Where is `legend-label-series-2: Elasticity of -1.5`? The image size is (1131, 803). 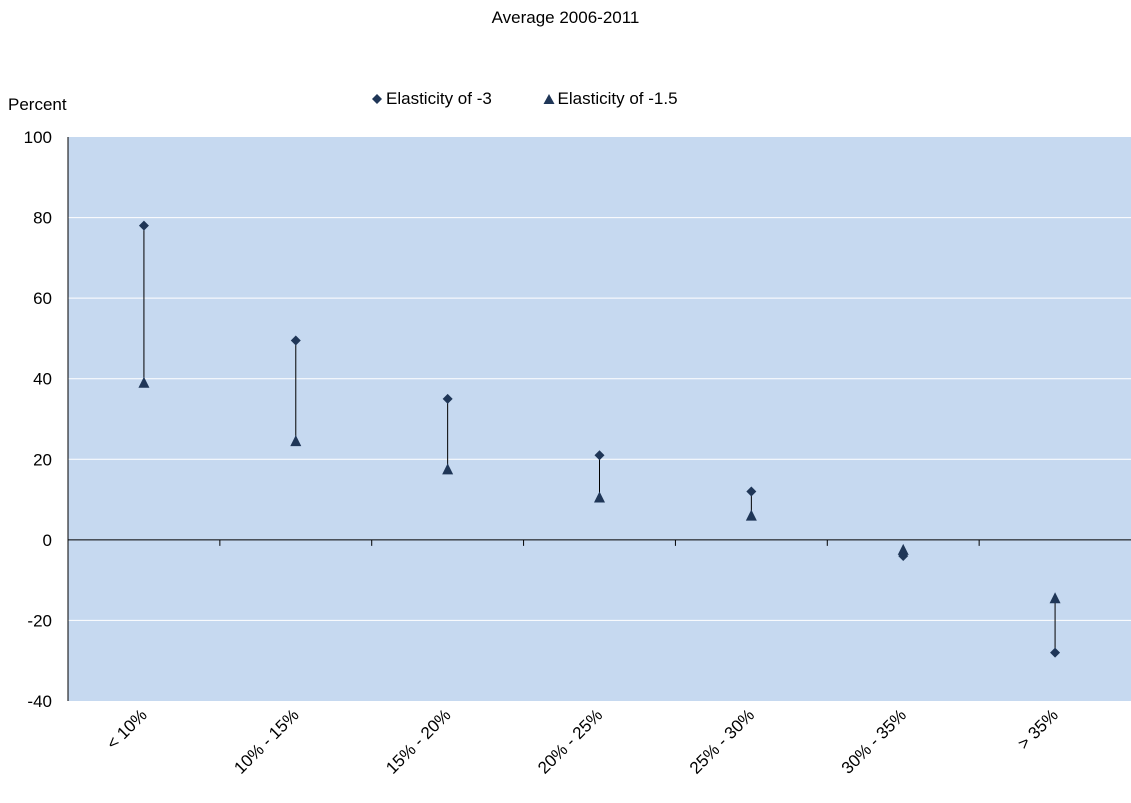
legend-label-series-2: Elasticity of -1.5 is located at coordinates (617, 98).